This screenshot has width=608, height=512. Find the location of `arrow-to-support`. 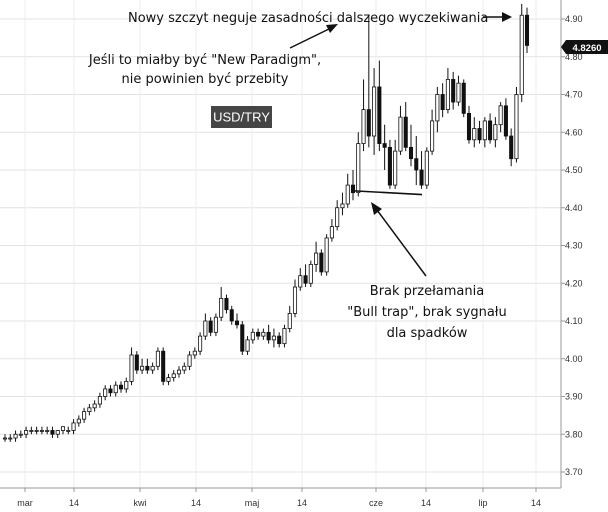

arrow-to-support is located at coordinates (399, 239).